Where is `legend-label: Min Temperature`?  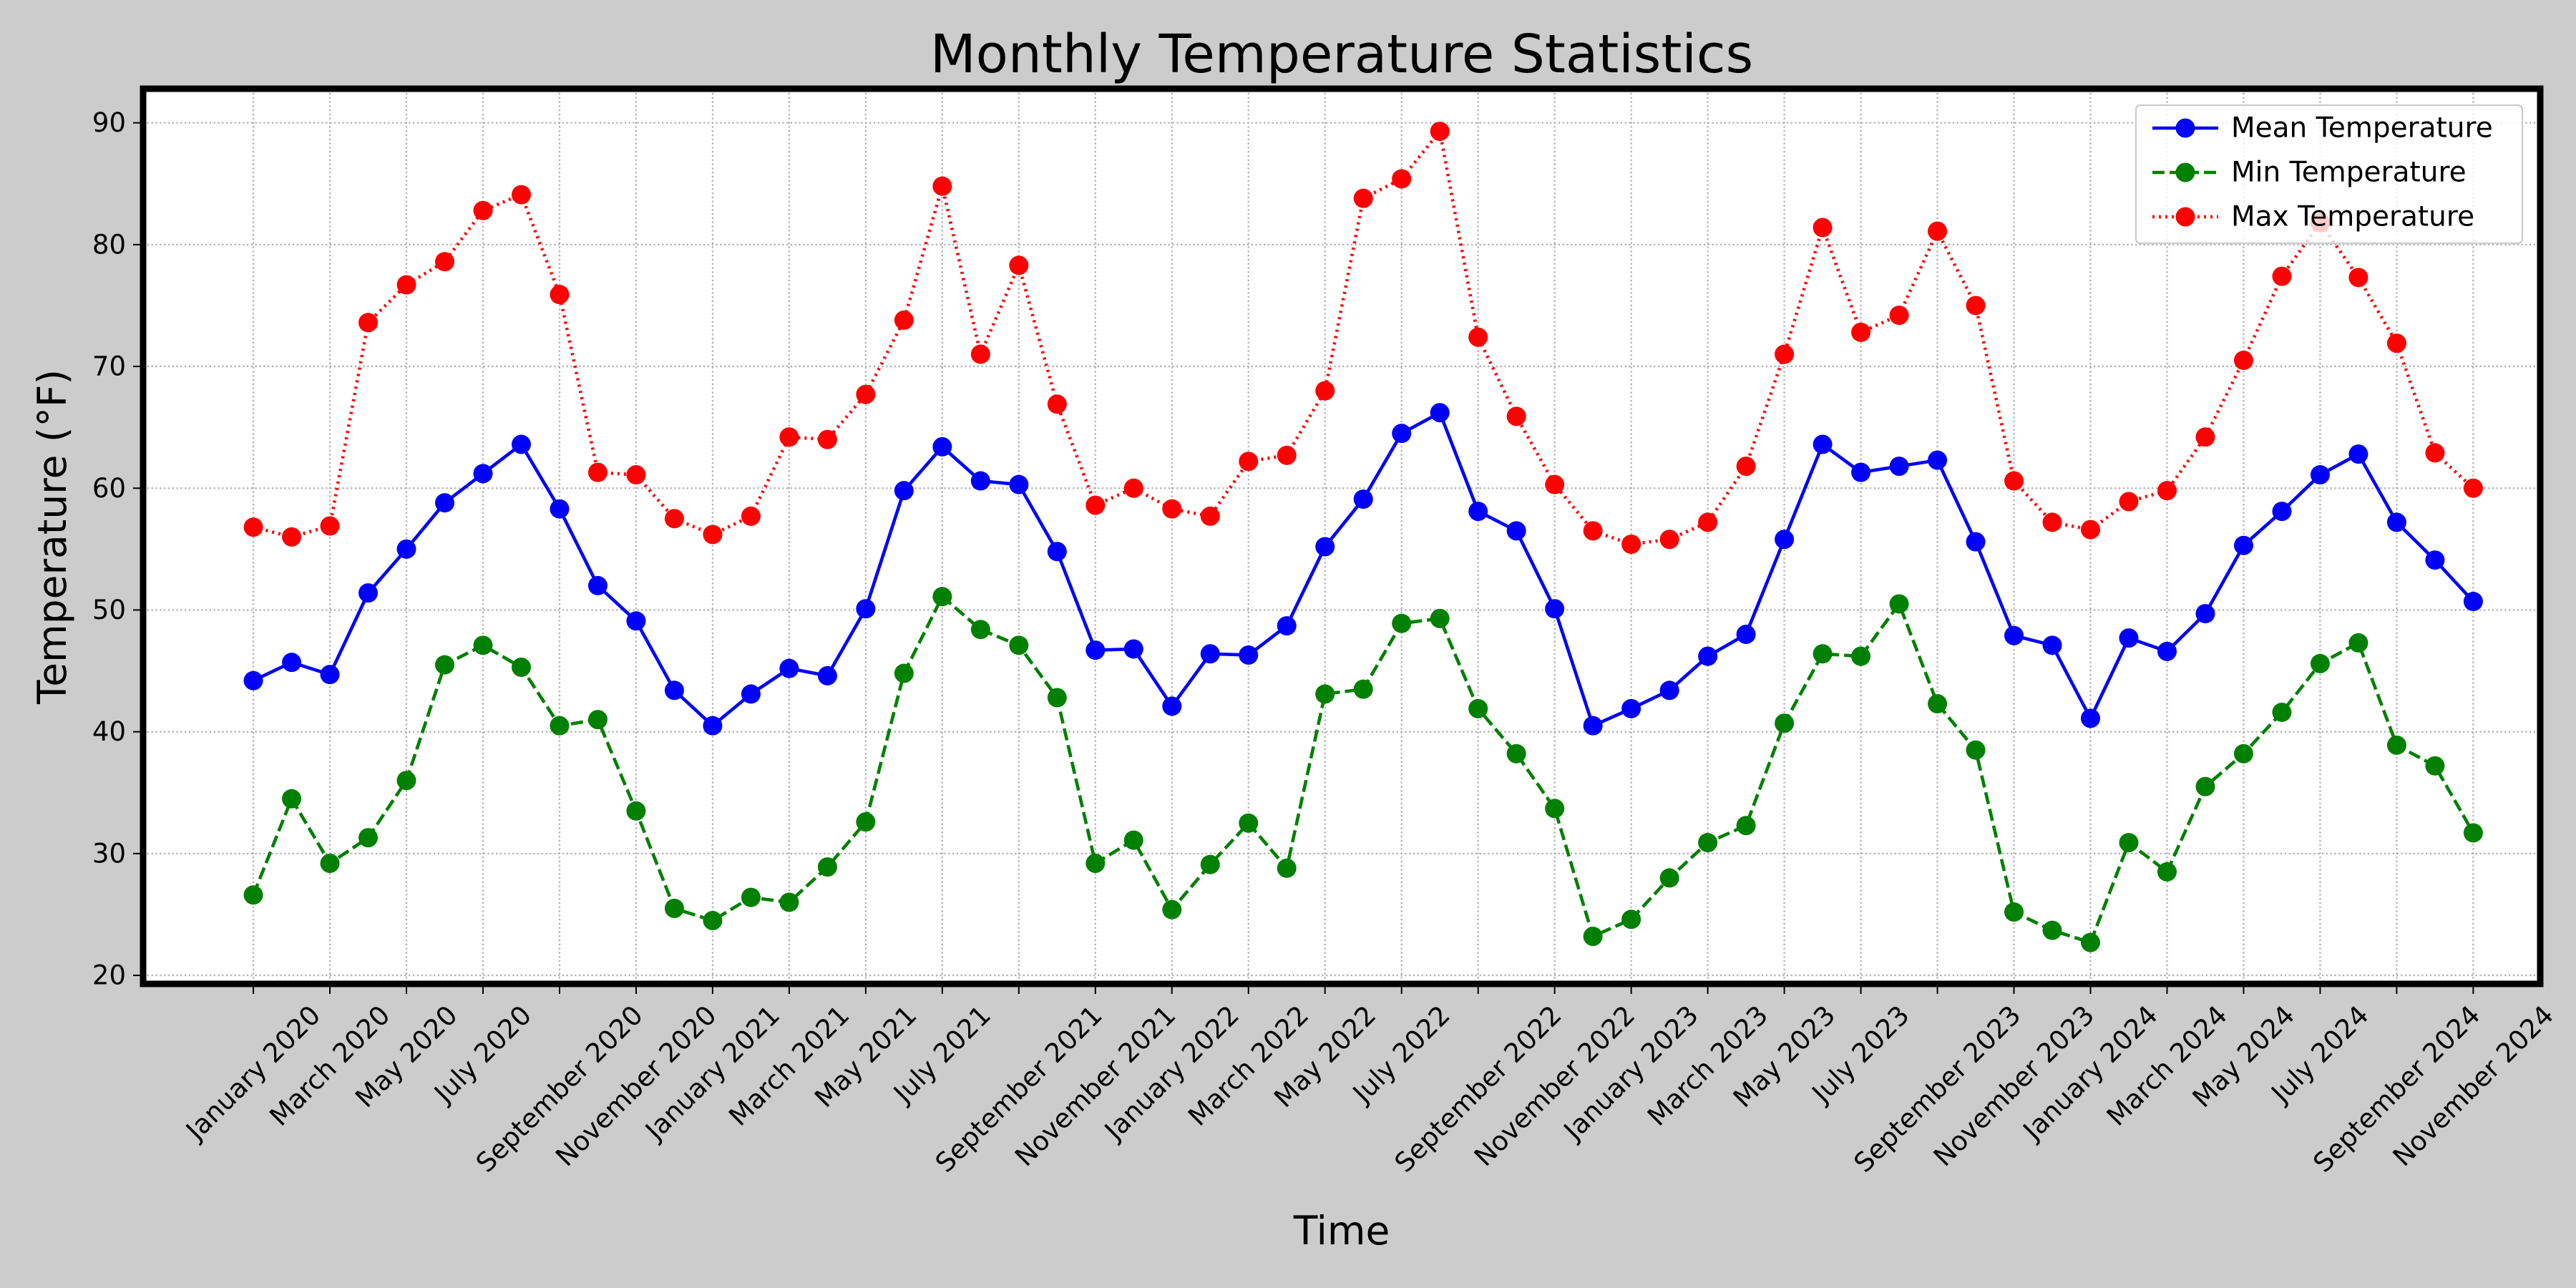 legend-label: Min Temperature is located at coordinates (2349, 173).